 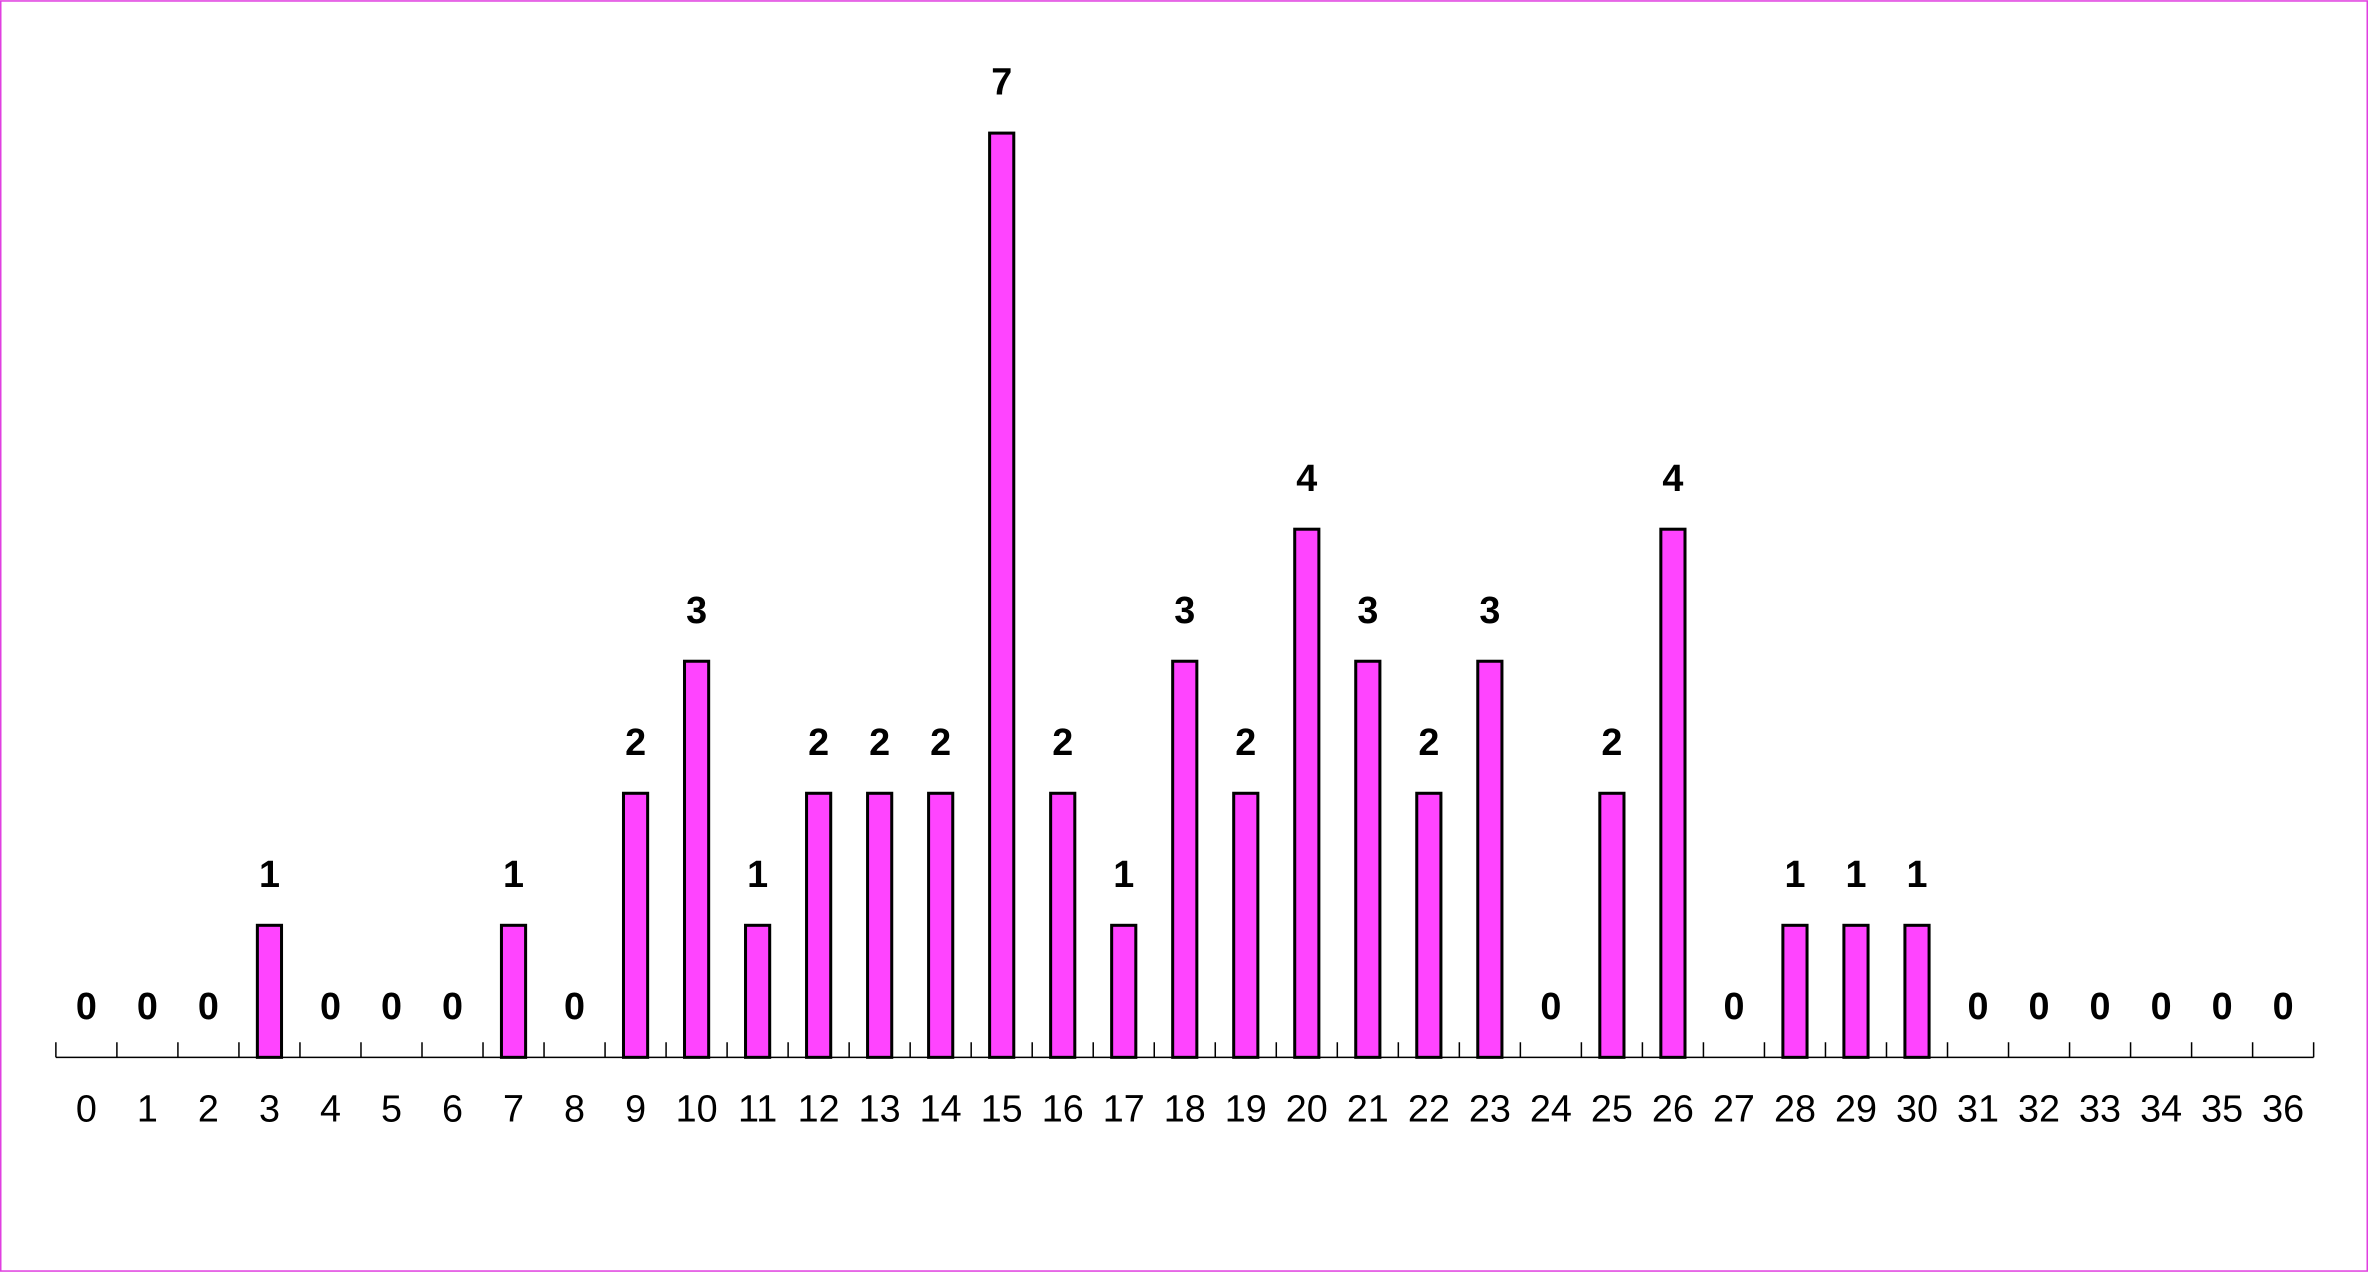 I want to click on x-tick-label: 8, so click(x=574, y=1109).